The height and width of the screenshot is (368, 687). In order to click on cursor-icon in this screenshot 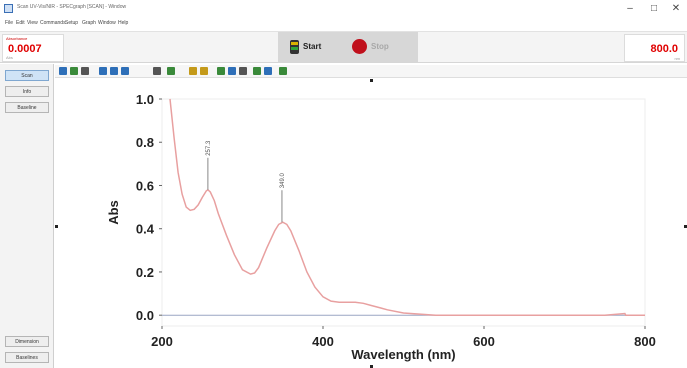, I will do `click(85, 71)`.